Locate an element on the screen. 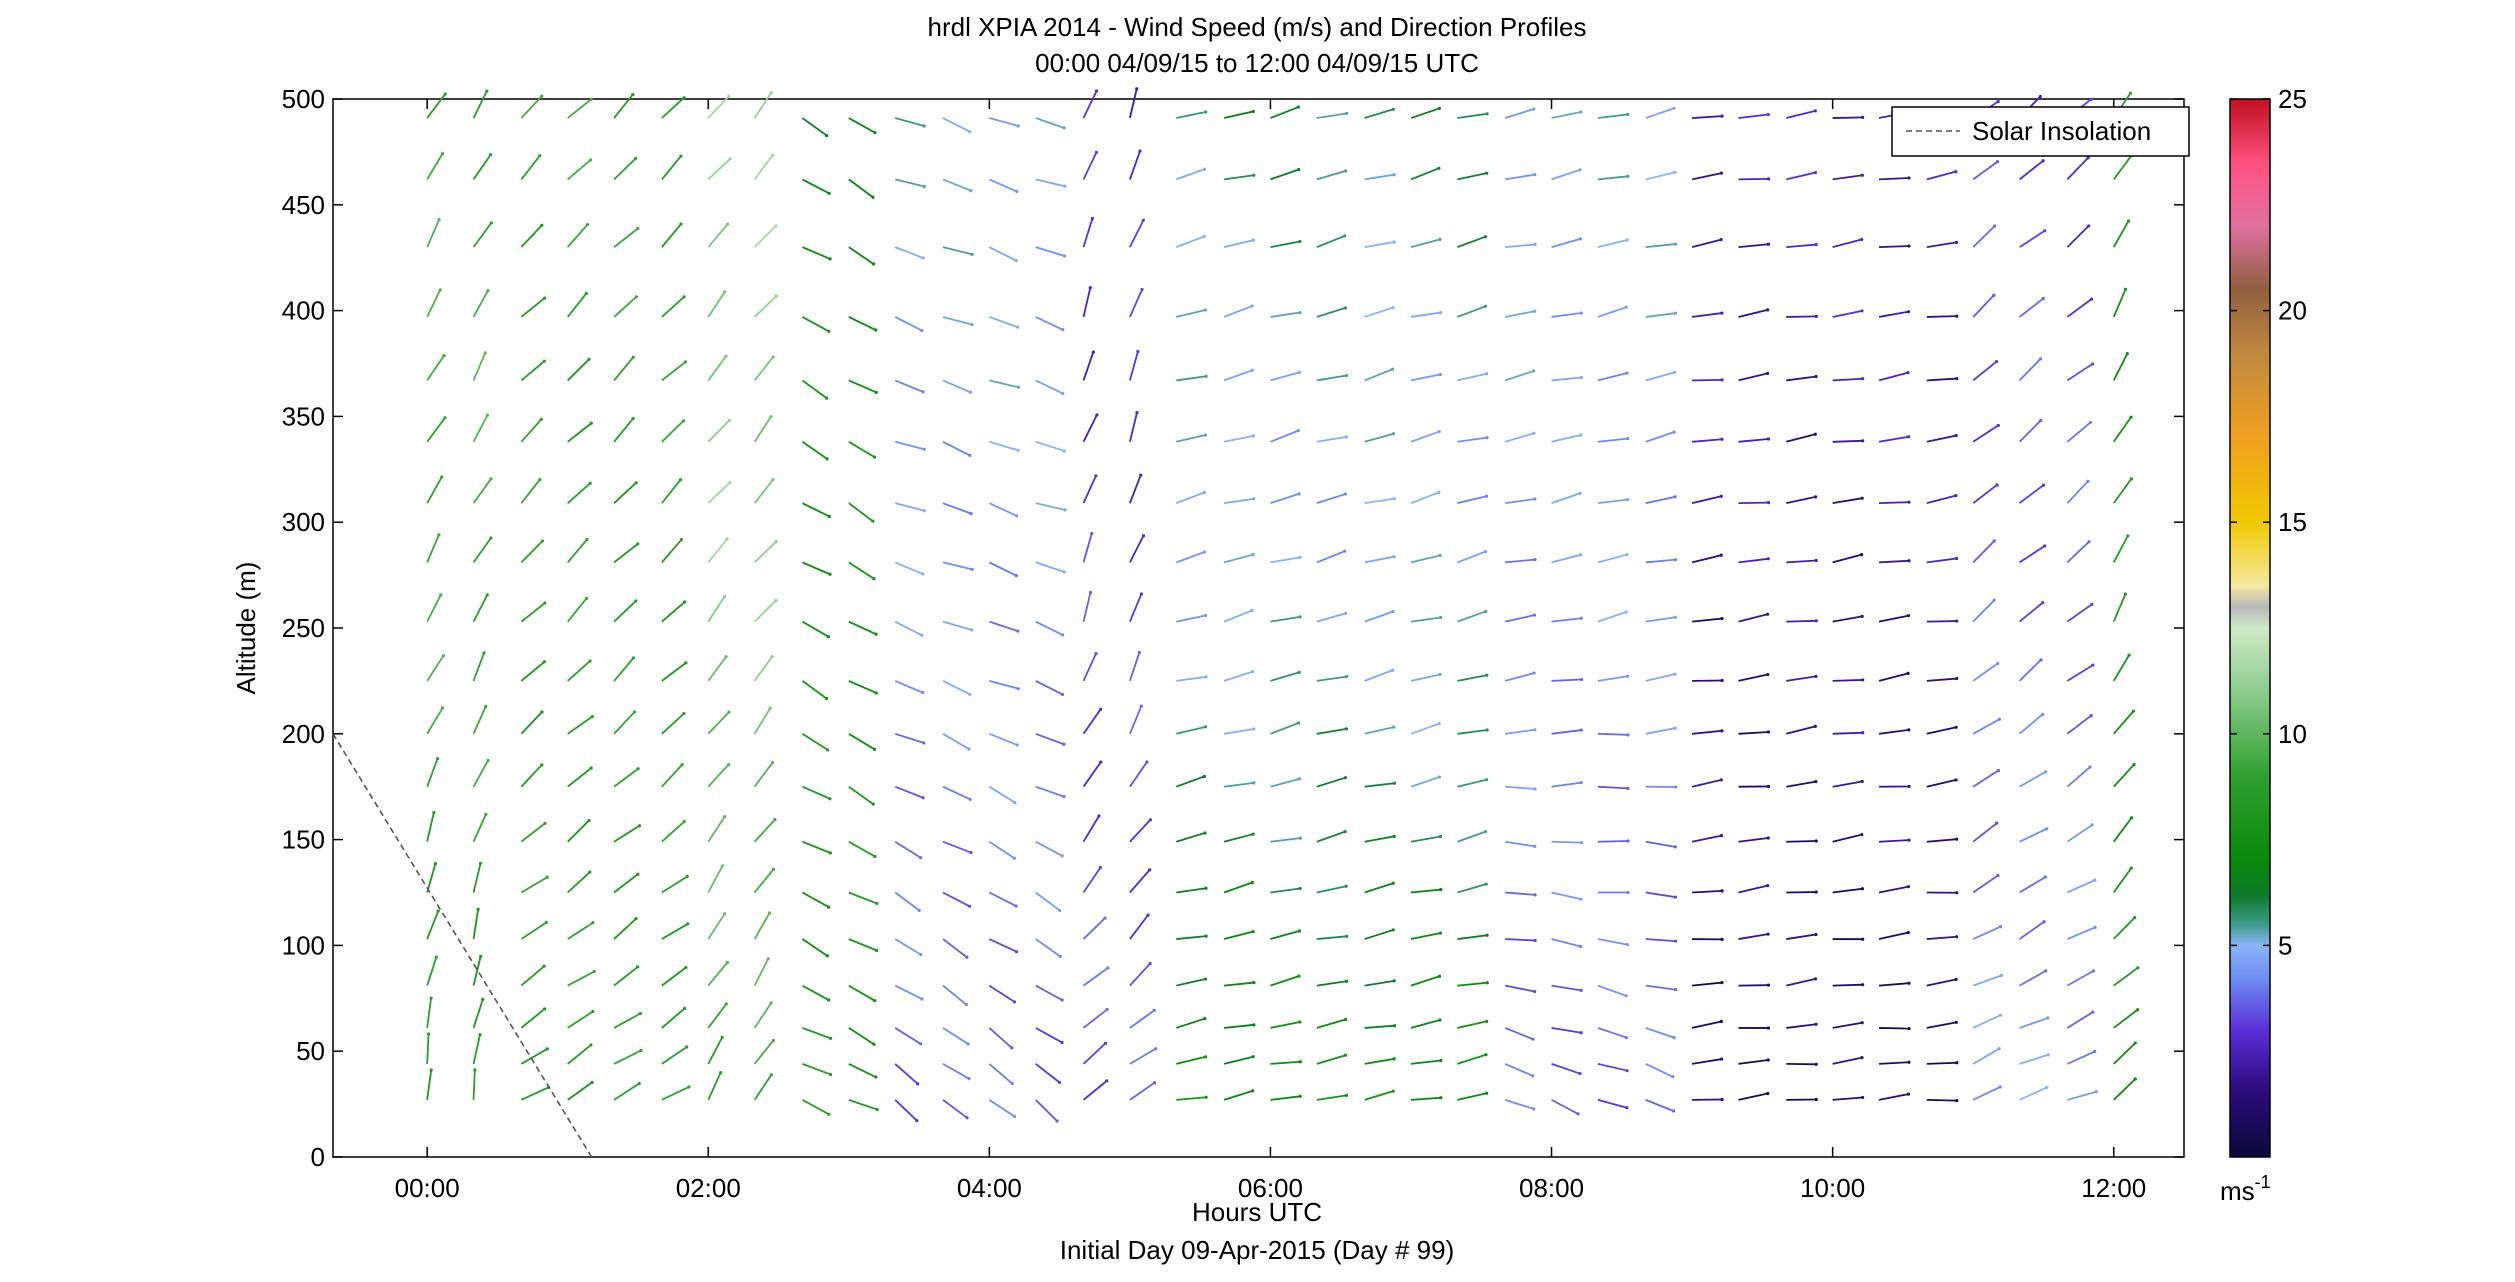 The image size is (2515, 1282). y-tick-label: 300 is located at coordinates (303, 522).